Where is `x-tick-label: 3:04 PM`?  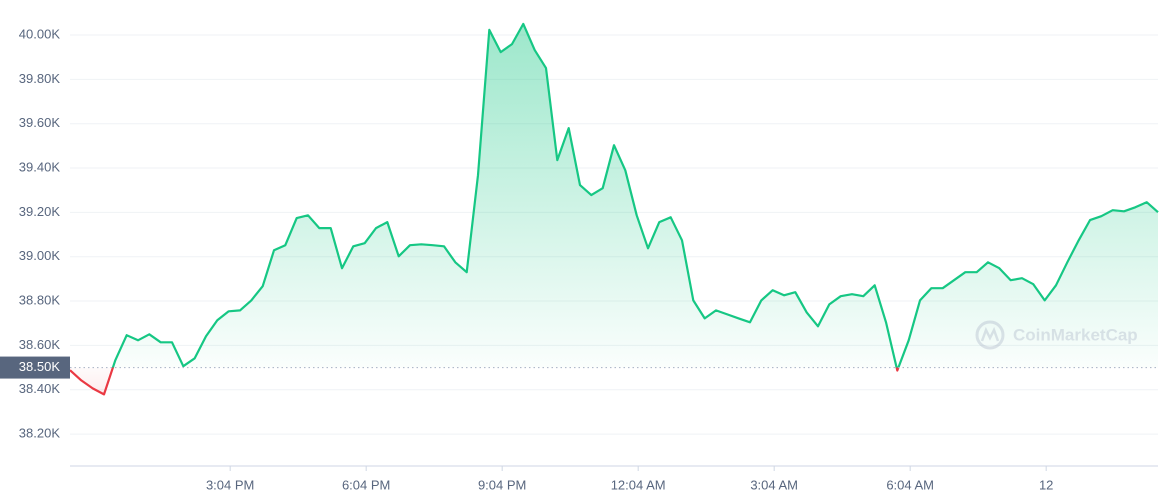
x-tick-label: 3:04 PM is located at coordinates (230, 484).